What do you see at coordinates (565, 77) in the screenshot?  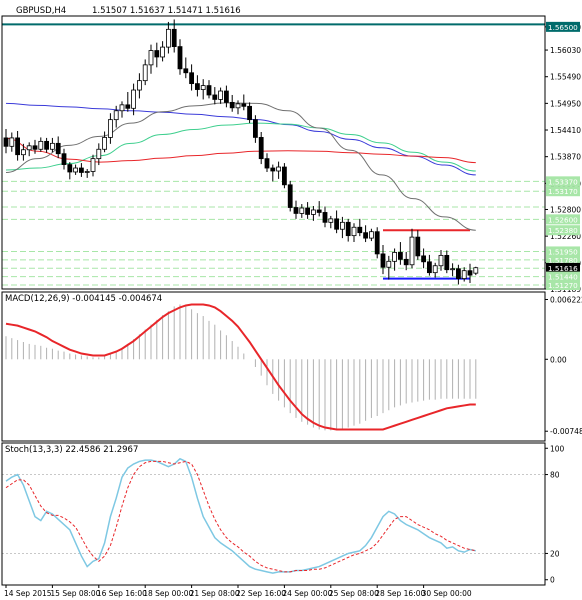 I see `price-tick-label: 1.55490` at bounding box center [565, 77].